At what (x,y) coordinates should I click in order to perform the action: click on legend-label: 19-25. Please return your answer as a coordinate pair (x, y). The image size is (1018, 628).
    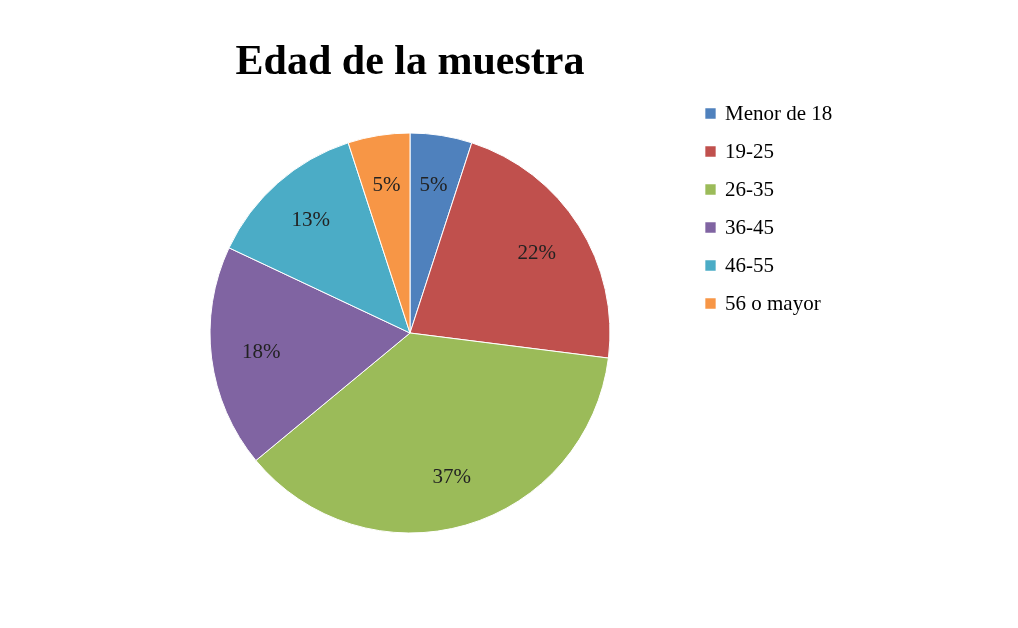
    Looking at the image, I should click on (749, 150).